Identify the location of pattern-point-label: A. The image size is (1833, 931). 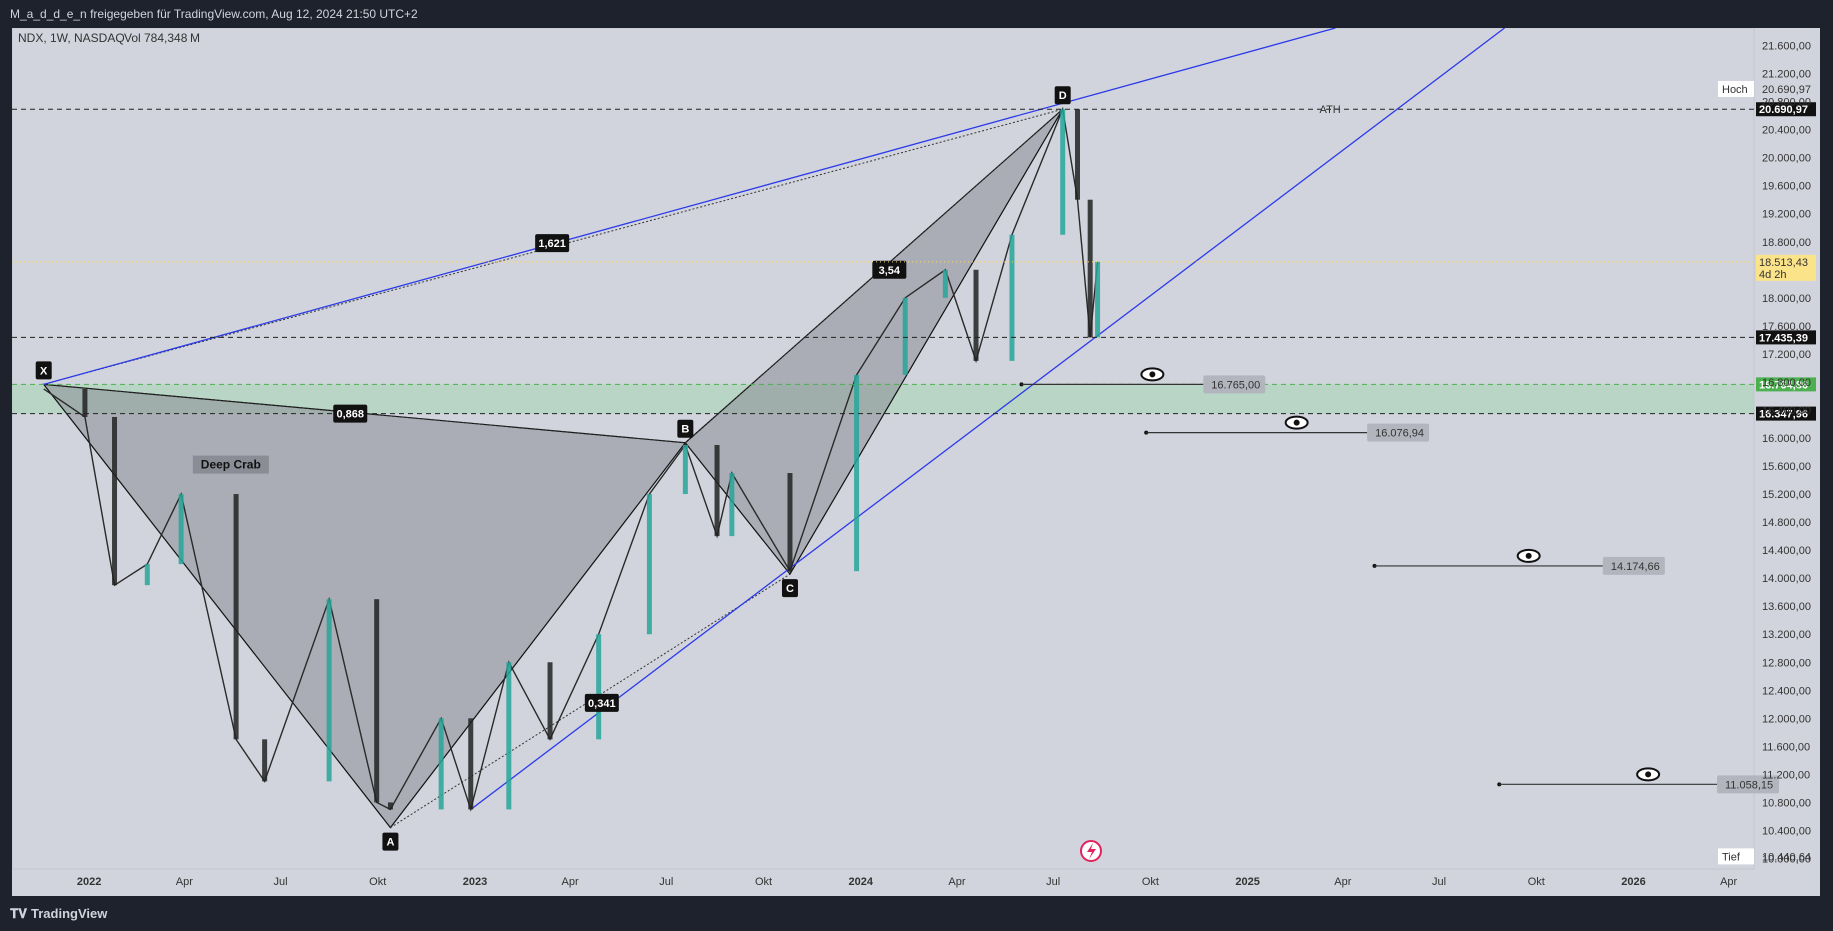
(390, 843).